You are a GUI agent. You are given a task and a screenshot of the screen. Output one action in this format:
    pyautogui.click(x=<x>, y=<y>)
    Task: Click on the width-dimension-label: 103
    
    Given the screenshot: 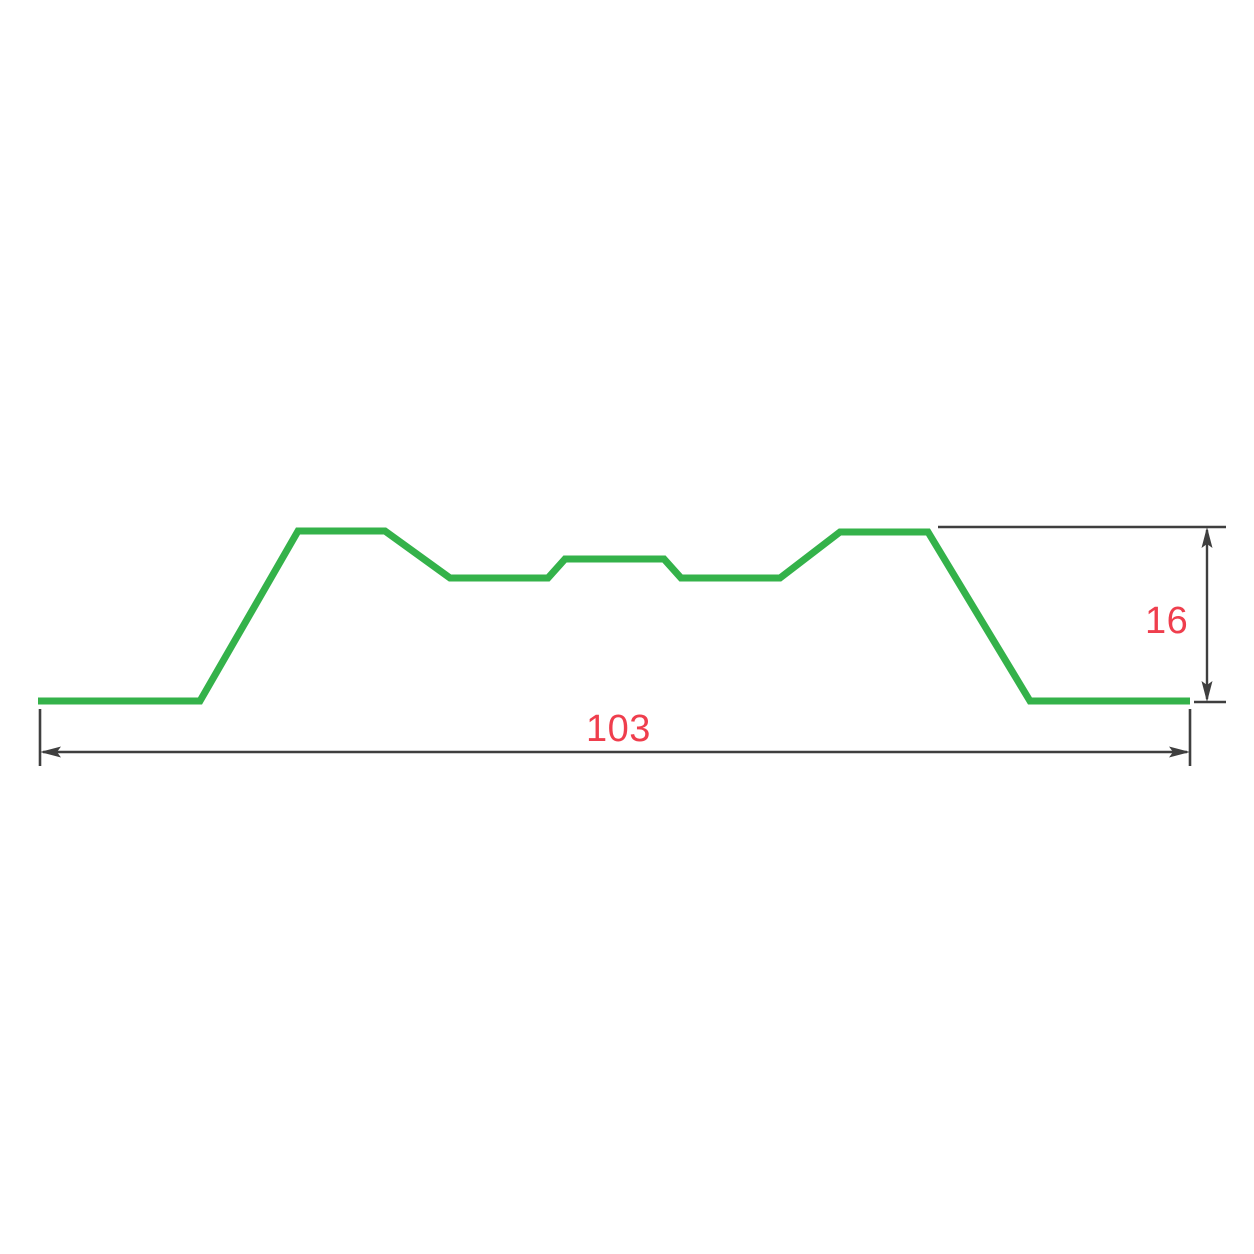 What is the action you would take?
    pyautogui.click(x=618, y=729)
    